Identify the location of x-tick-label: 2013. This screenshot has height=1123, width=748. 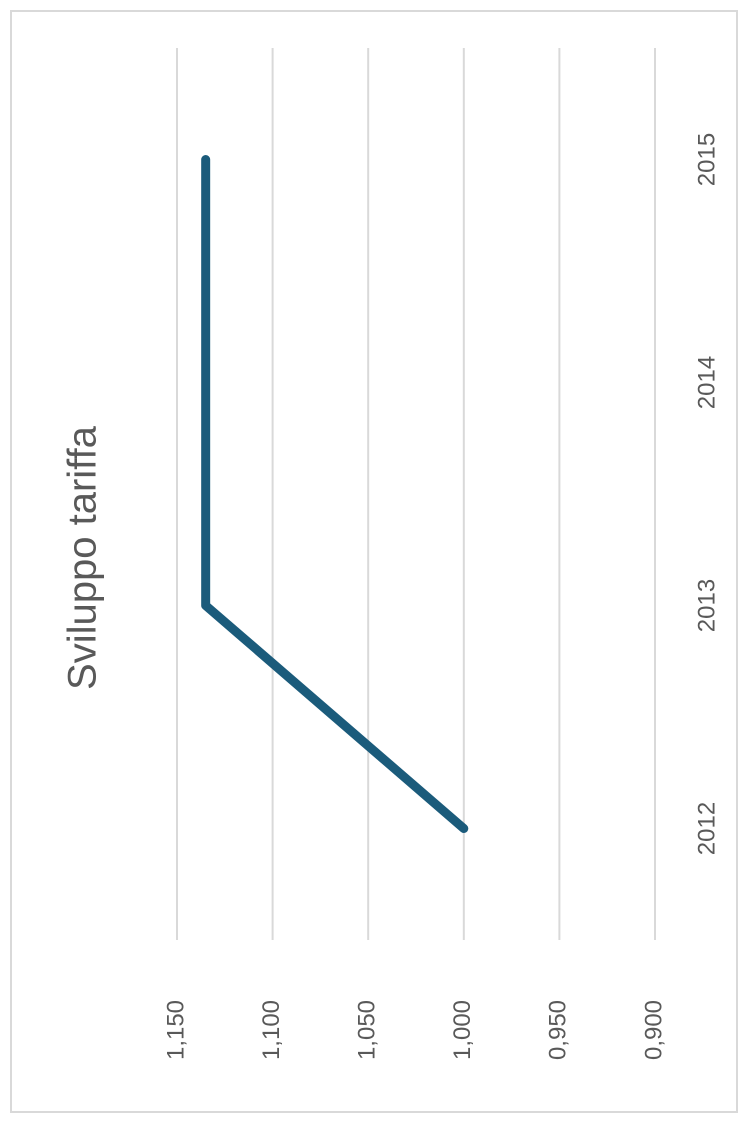
(706, 605).